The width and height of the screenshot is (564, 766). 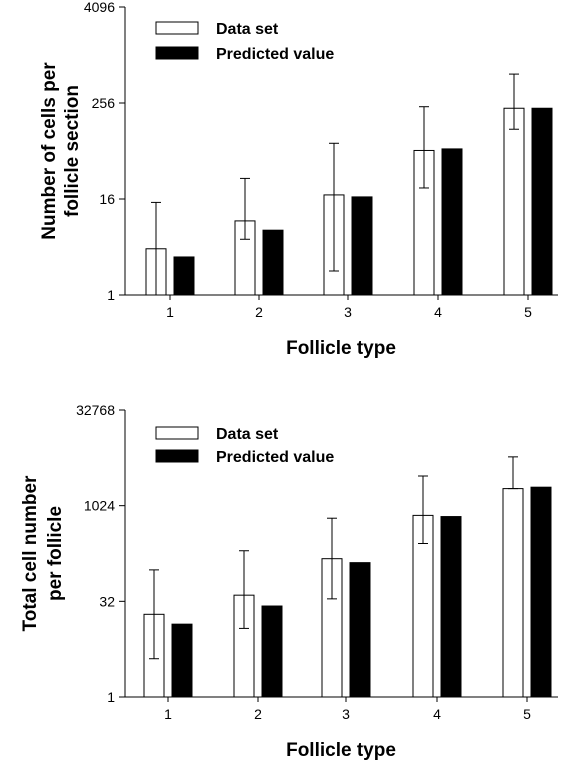 I want to click on y-tick-label: 32768, so click(x=95, y=410).